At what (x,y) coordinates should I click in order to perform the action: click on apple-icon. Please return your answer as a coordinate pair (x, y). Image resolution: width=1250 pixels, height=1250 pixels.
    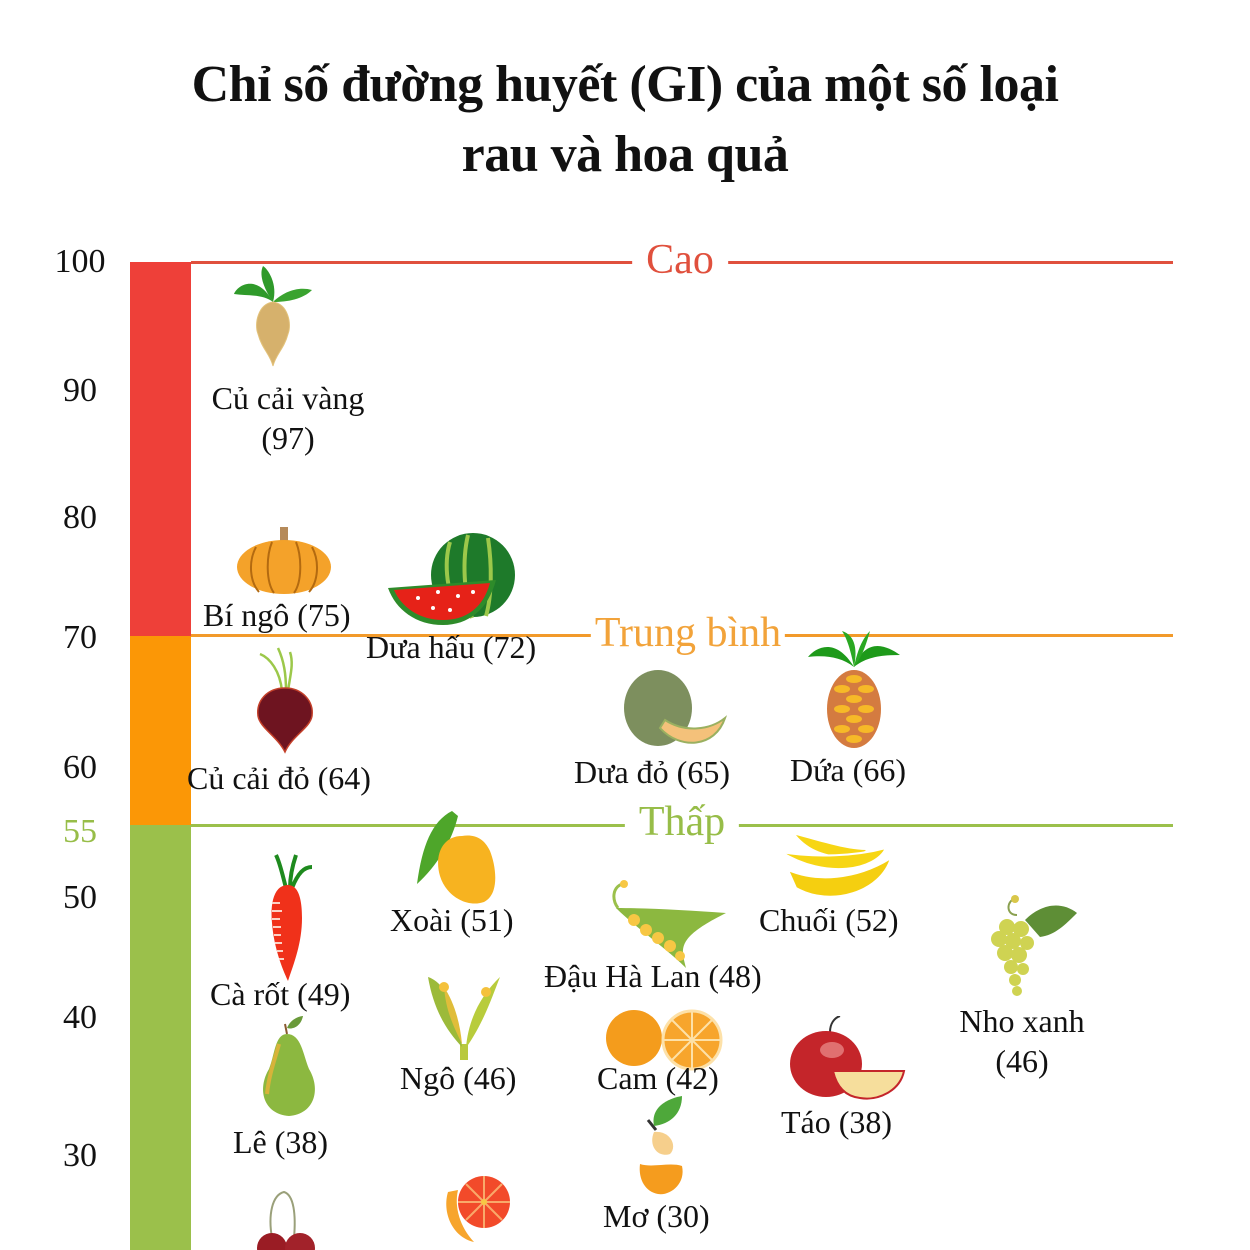
    Looking at the image, I should click on (848, 1058).